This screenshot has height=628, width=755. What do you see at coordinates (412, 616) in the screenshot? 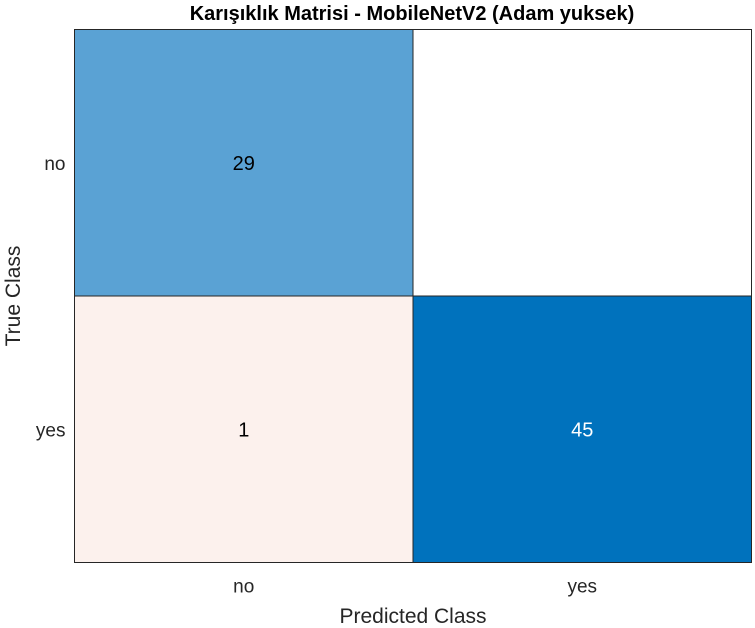
I see `x-axis-label: Predicted Class` at bounding box center [412, 616].